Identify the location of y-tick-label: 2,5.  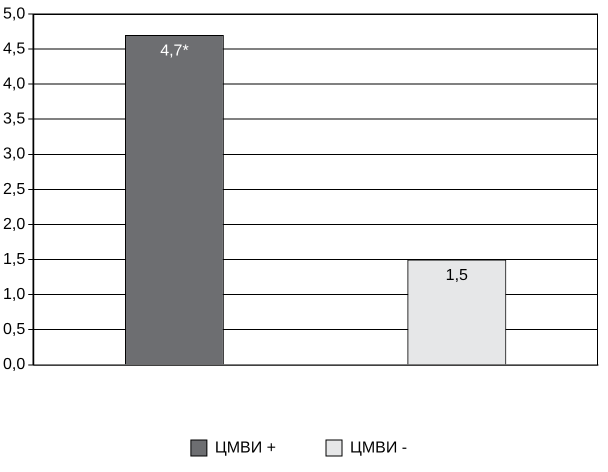
(14, 189).